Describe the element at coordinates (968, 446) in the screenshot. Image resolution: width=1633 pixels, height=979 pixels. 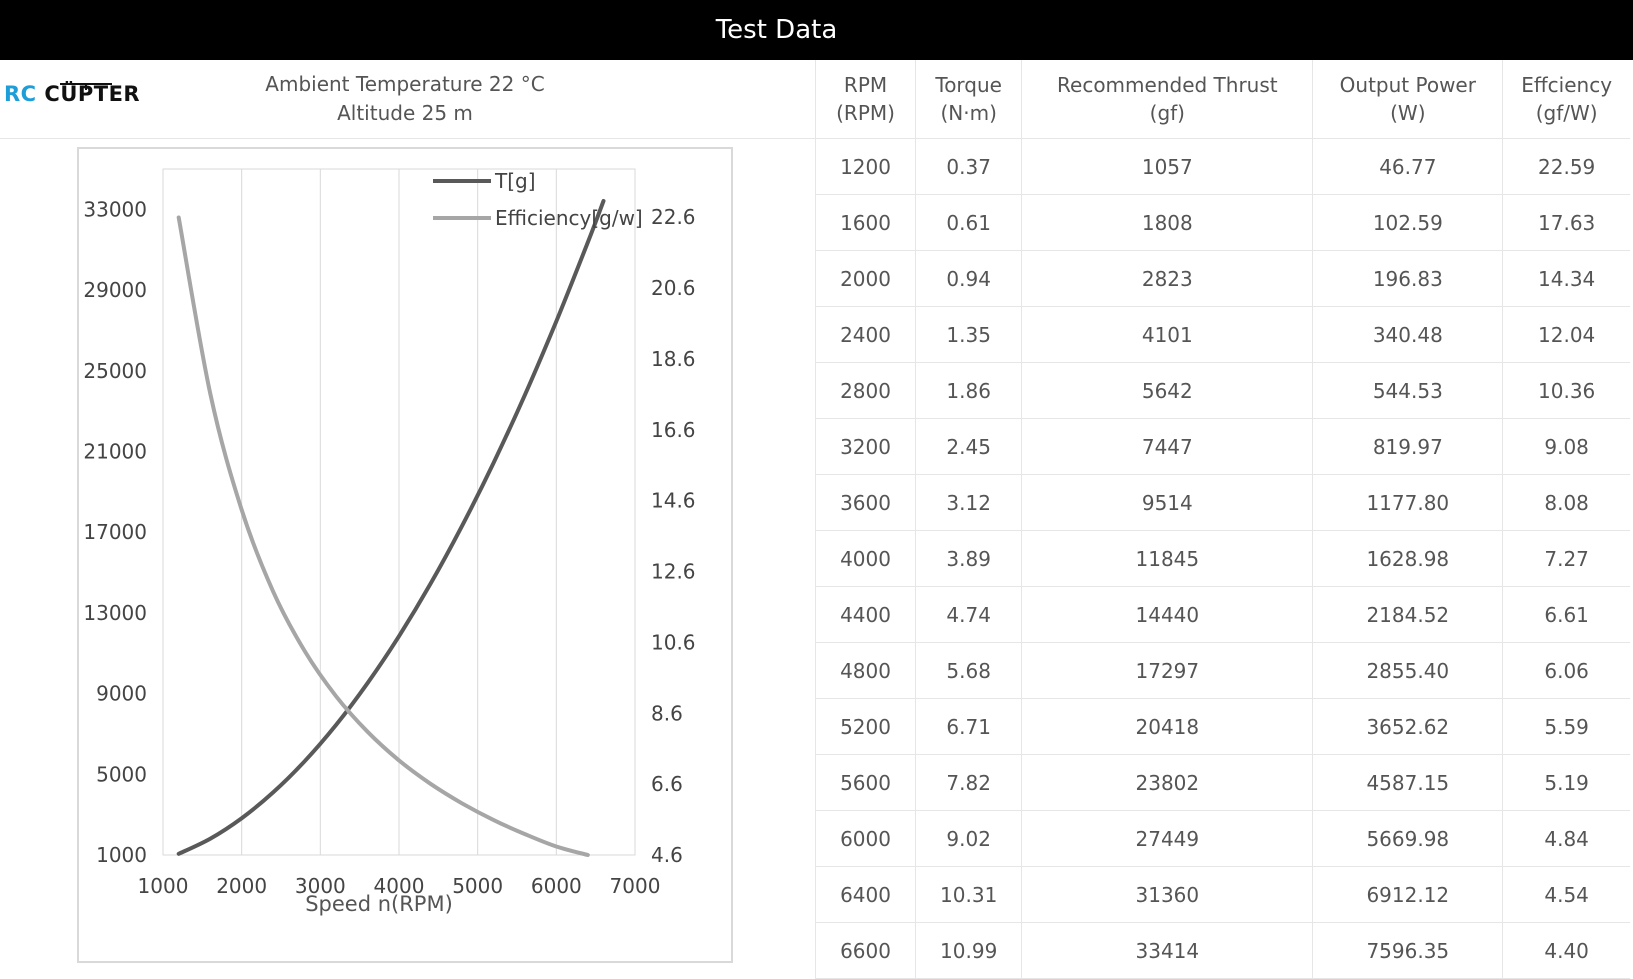
I see `torque-cell: 2.45` at that location.